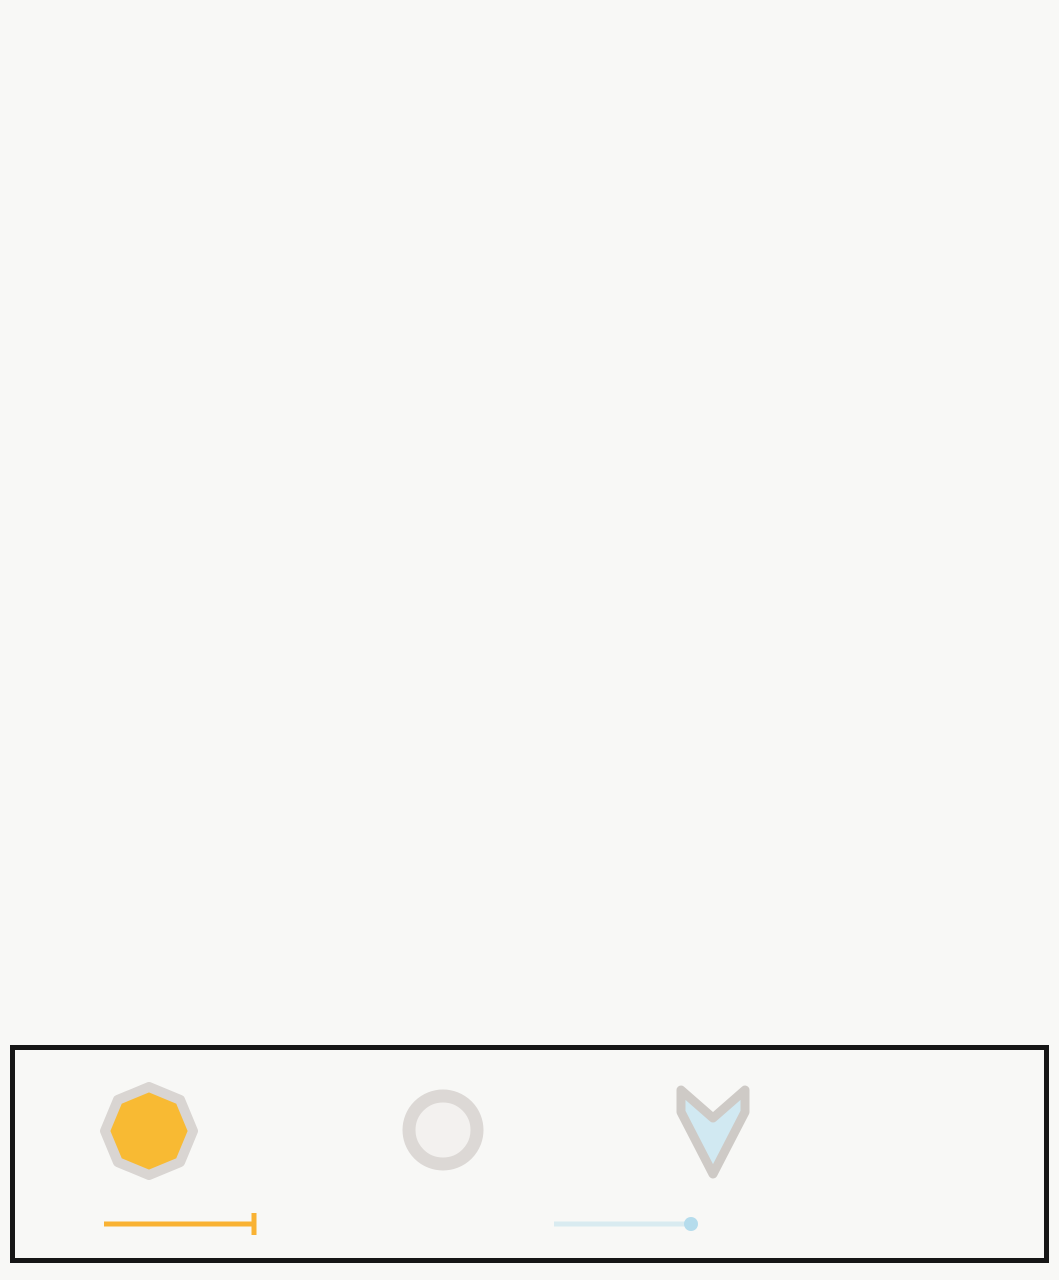 Image resolution: width=1059 pixels, height=1280 pixels. What do you see at coordinates (180, 1224) in the screenshot?
I see `drug-target-edge-icon` at bounding box center [180, 1224].